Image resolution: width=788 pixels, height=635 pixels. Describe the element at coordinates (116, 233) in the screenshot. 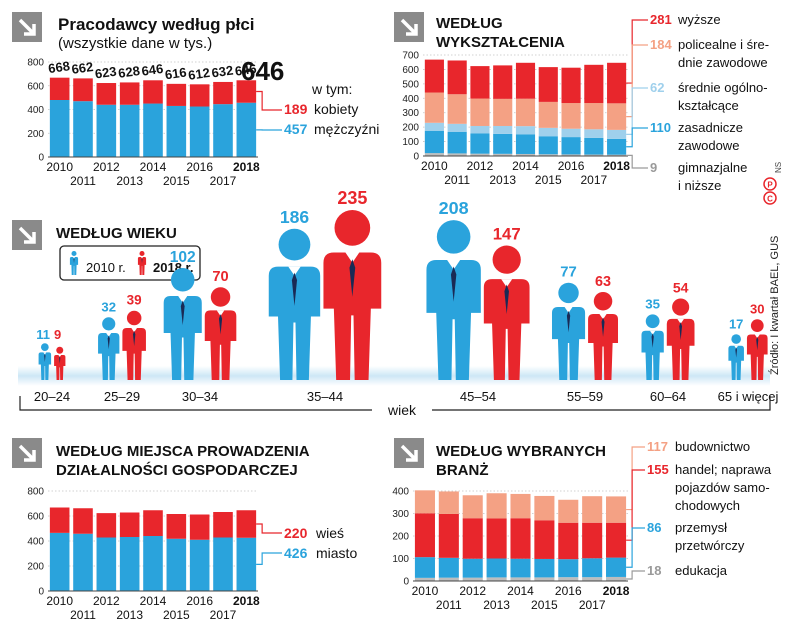

I see `age-title: Według wieku` at that location.